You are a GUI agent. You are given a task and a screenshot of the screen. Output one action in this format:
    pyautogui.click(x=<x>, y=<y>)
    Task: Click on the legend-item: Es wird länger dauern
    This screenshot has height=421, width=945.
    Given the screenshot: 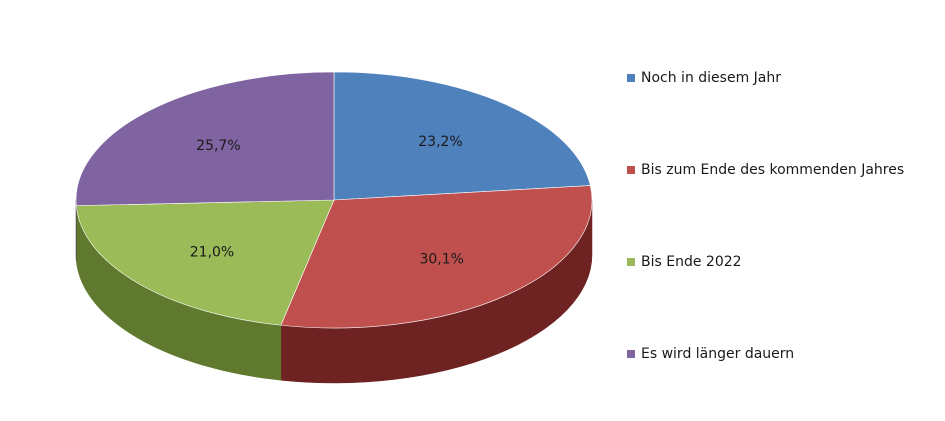 What is the action you would take?
    pyautogui.click(x=710, y=354)
    